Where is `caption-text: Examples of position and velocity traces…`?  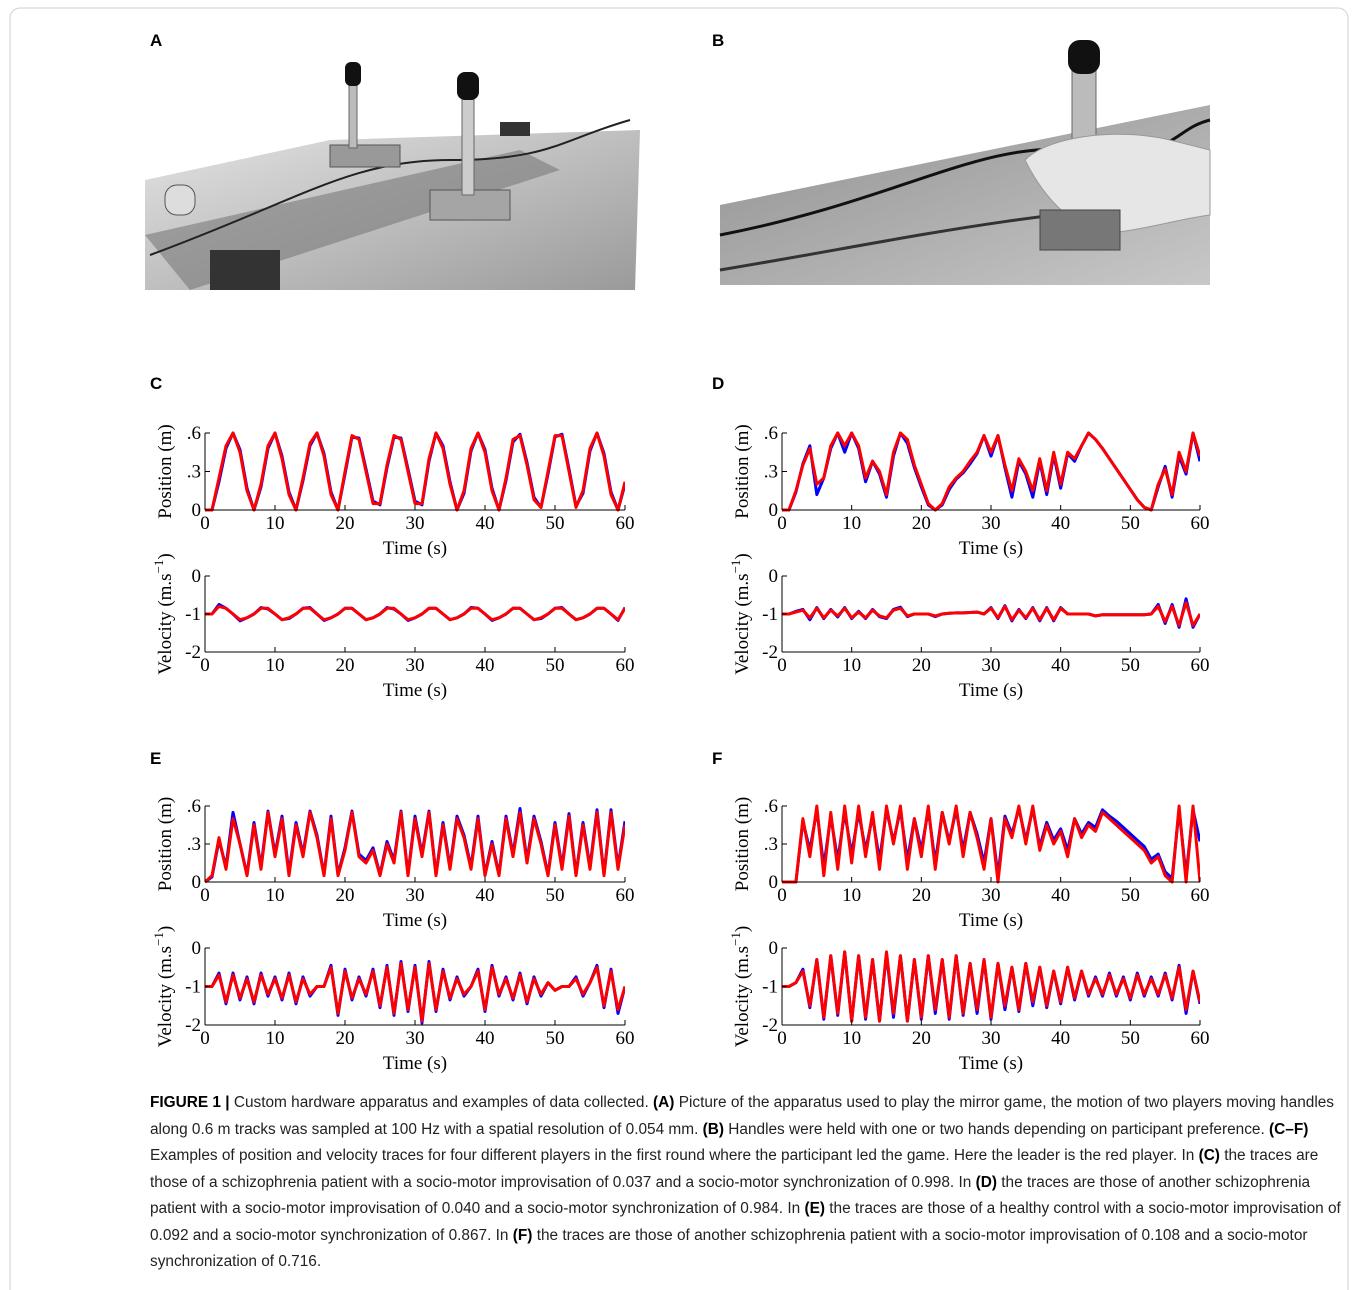
caption-text: Examples of position and velocity traces… is located at coordinates (731, 1142).